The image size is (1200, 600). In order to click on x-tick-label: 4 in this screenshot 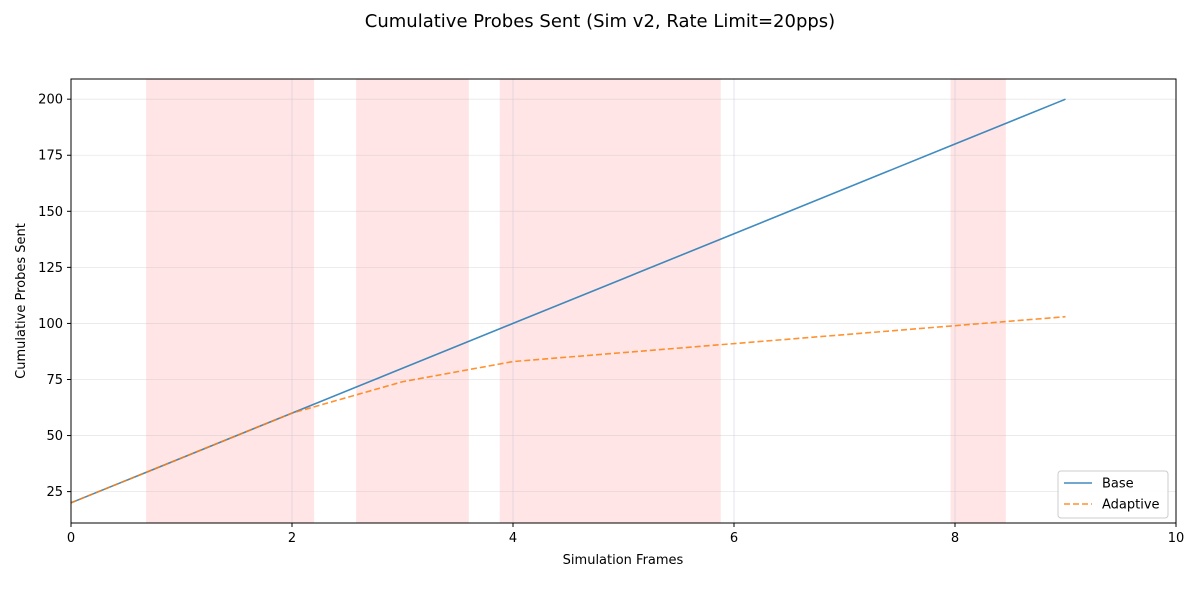, I will do `click(513, 538)`.